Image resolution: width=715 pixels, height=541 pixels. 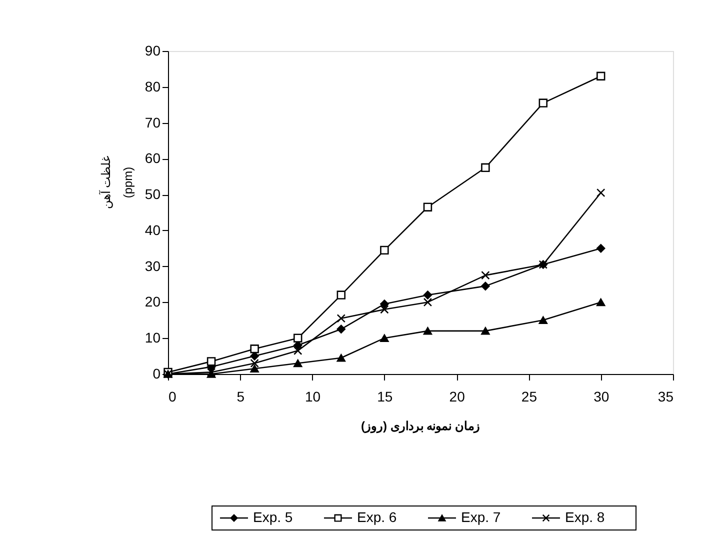 What do you see at coordinates (585, 517) in the screenshot?
I see `legend-label: Exp. 8` at bounding box center [585, 517].